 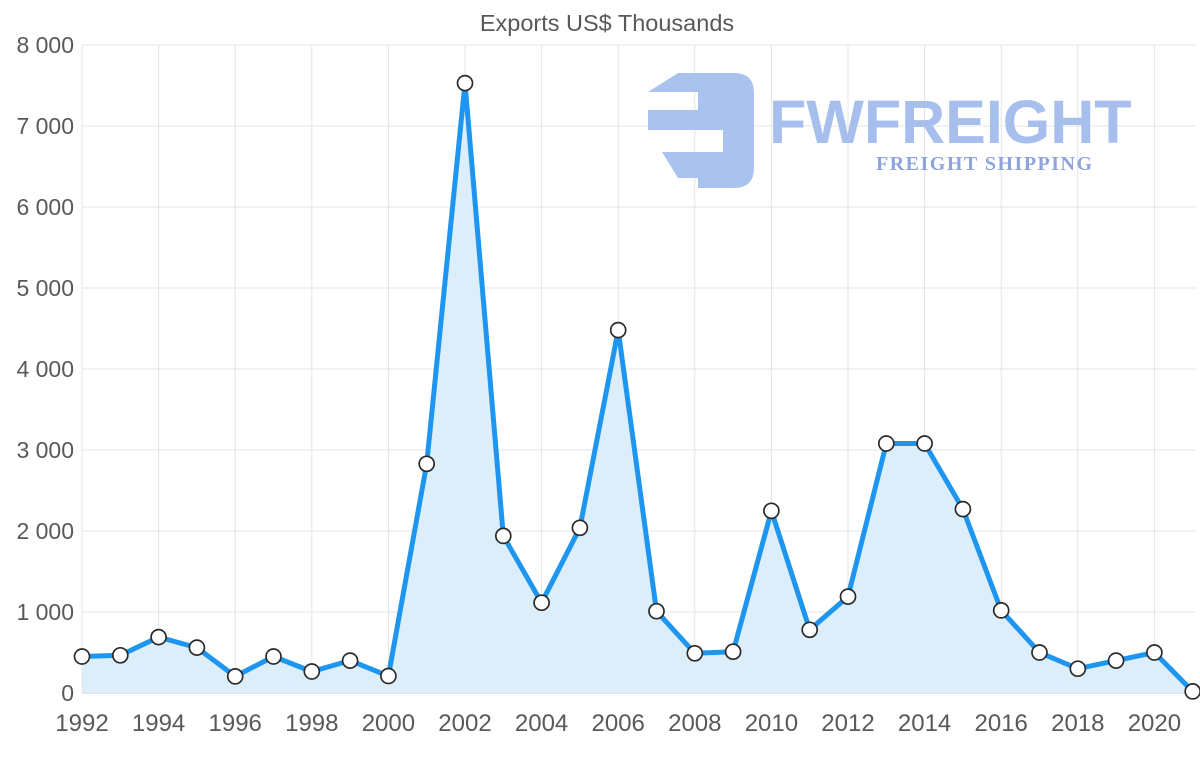 I want to click on x-axis-tick-label: 2006, so click(x=618, y=723).